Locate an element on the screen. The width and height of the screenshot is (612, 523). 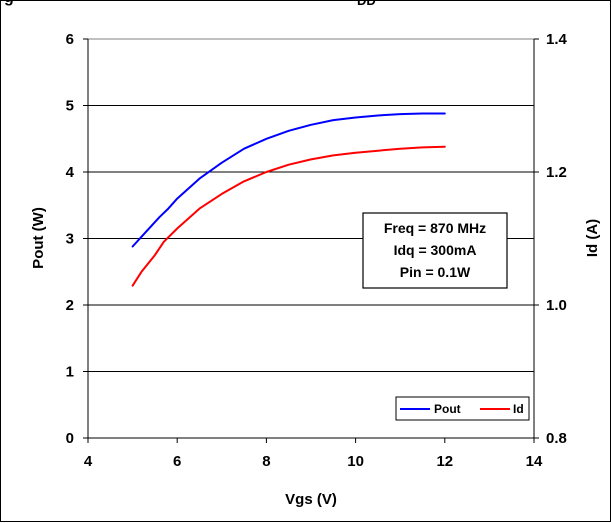
condition-idq: Idq = 300mA is located at coordinates (435, 250).